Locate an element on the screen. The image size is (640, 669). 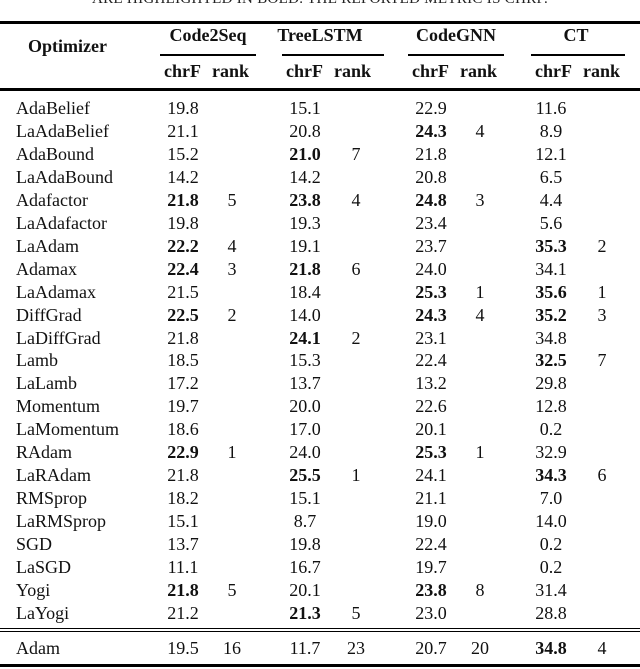
chrf-value: 17.2 is located at coordinates (183, 383).